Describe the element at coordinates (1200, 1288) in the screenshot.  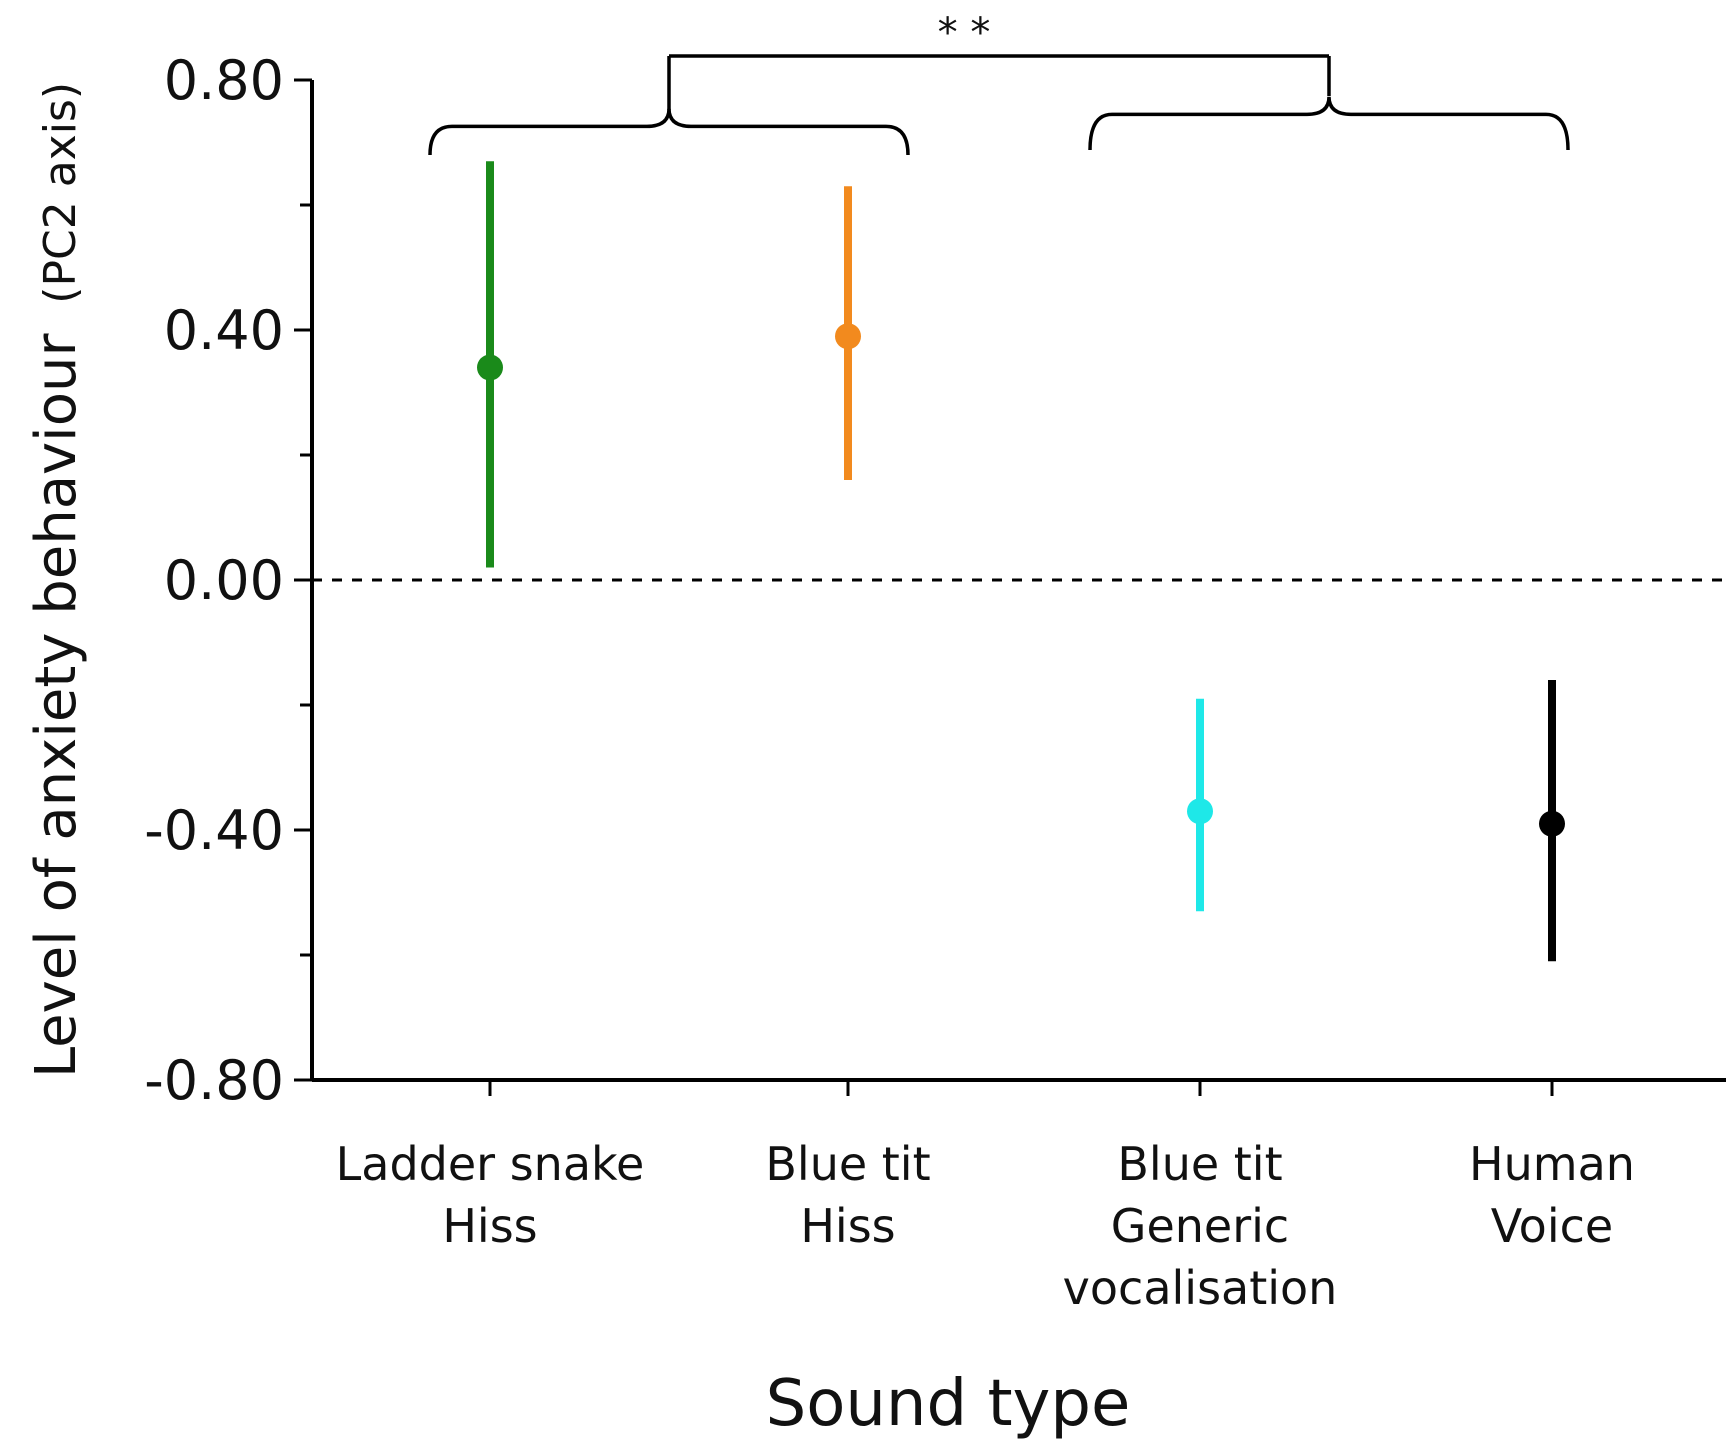
I see `x-category-label-line: vocalisation` at that location.